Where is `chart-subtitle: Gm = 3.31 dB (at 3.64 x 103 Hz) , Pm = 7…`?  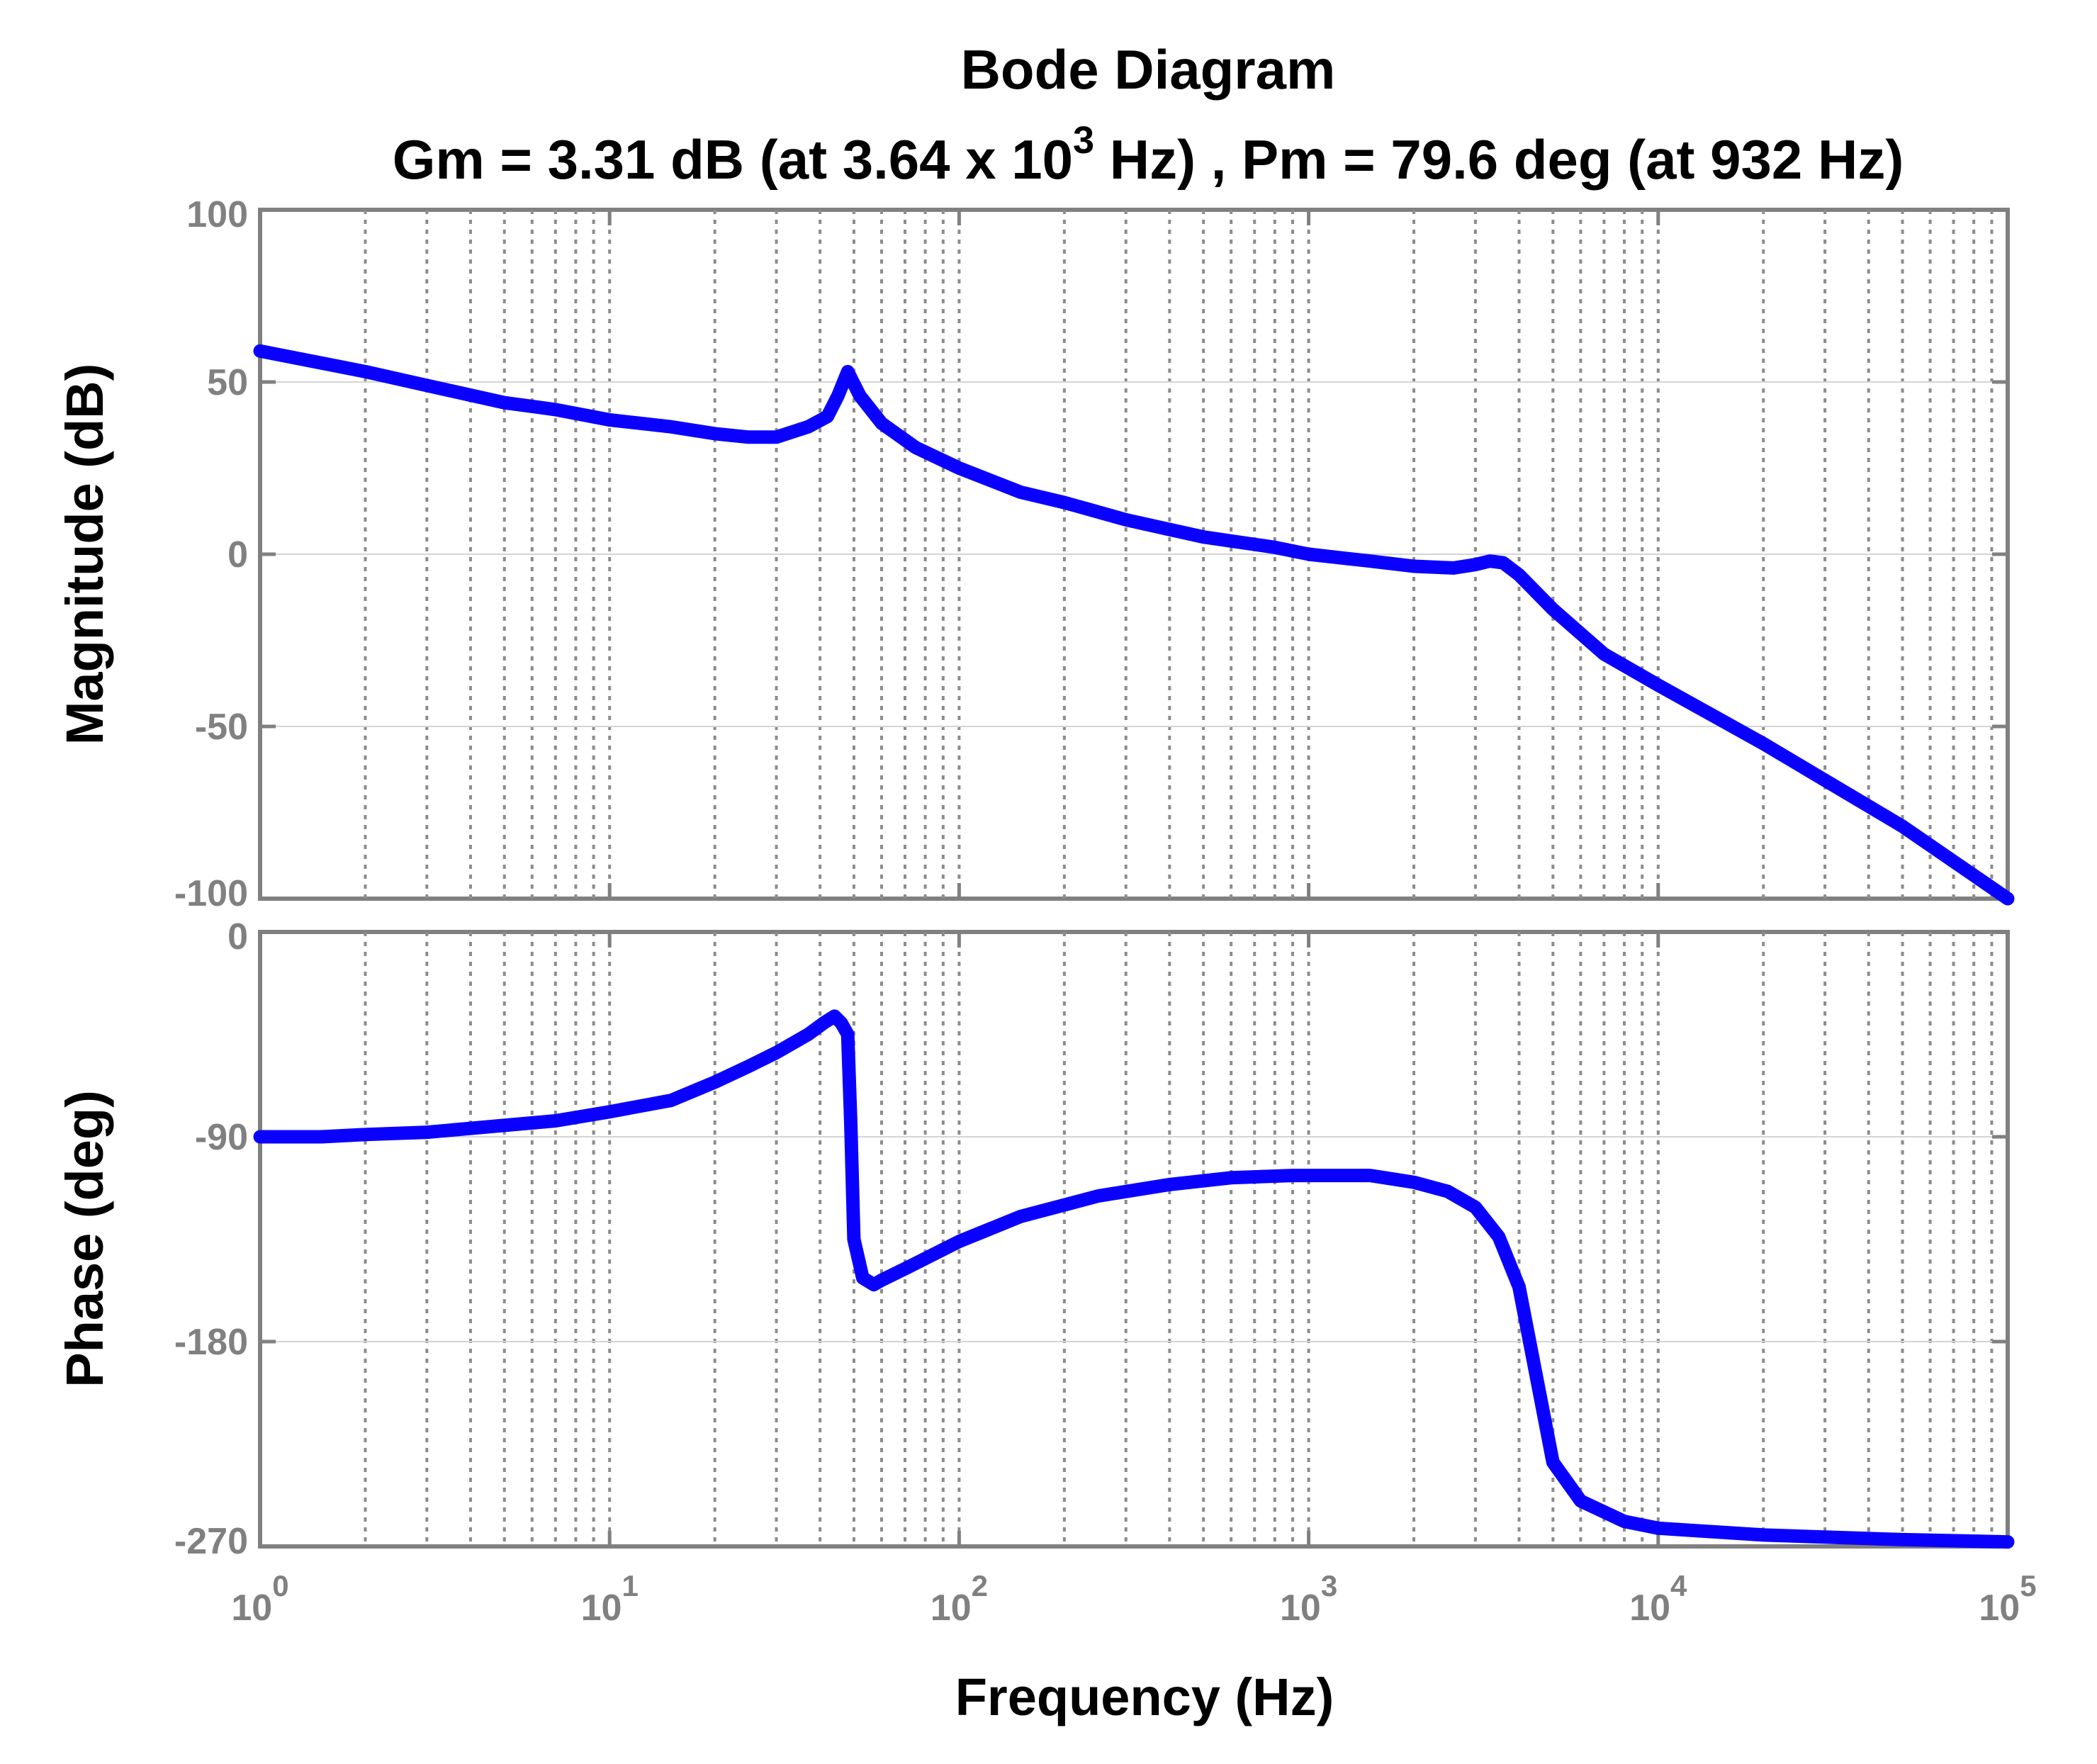 chart-subtitle: Gm = 3.31 dB (at 3.64 x 103 Hz) , Pm = 7… is located at coordinates (1148, 155).